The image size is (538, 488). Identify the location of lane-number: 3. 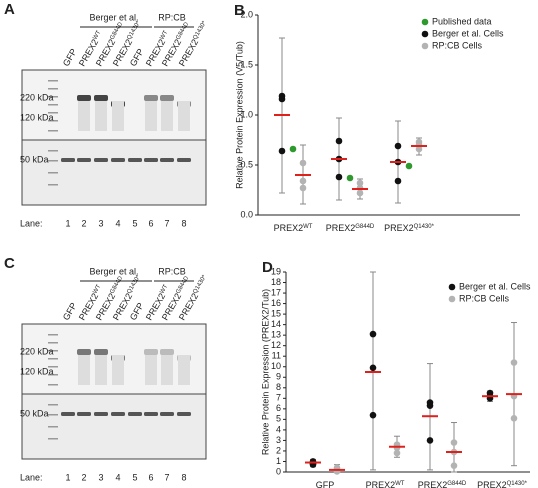
(100, 477).